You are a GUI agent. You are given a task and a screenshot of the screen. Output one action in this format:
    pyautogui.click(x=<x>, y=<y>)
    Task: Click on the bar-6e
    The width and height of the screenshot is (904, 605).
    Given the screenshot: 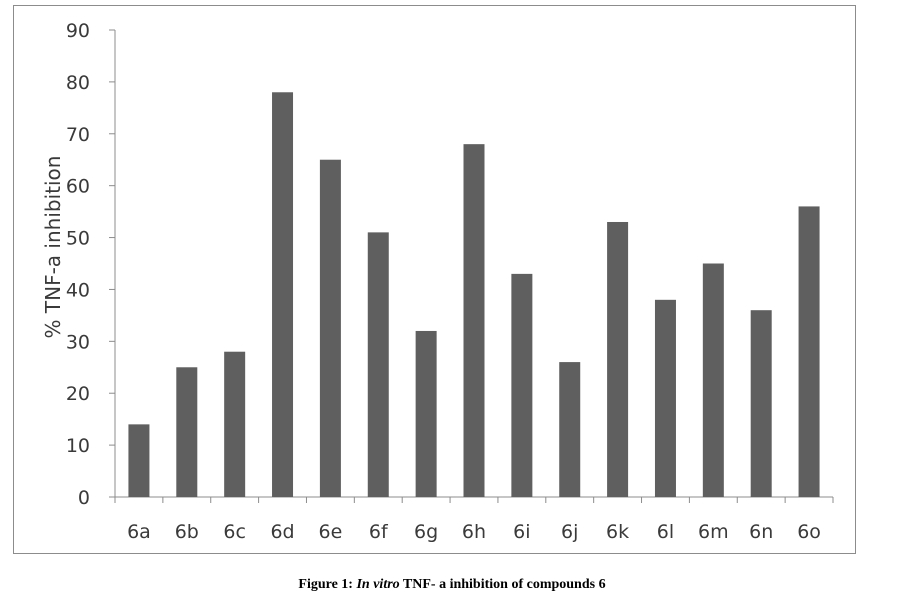 What is the action you would take?
    pyautogui.click(x=330, y=328)
    